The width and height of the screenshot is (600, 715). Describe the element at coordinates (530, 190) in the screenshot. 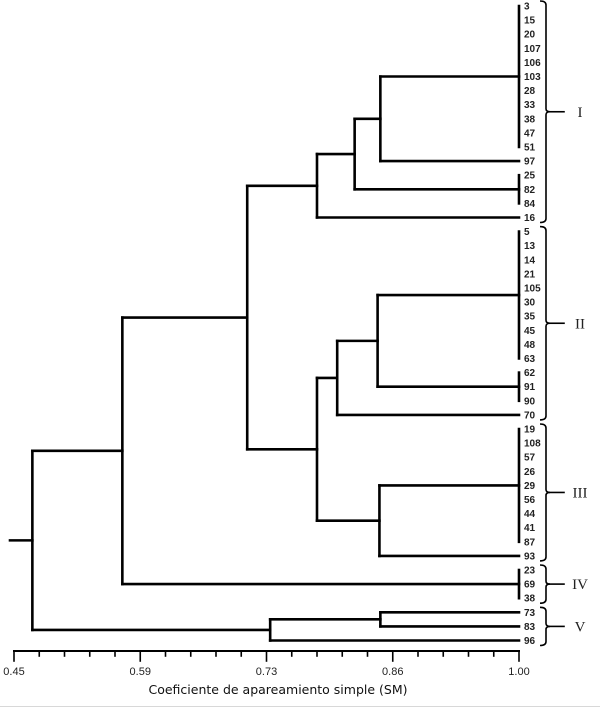

I see `leaf-label: 82` at that location.